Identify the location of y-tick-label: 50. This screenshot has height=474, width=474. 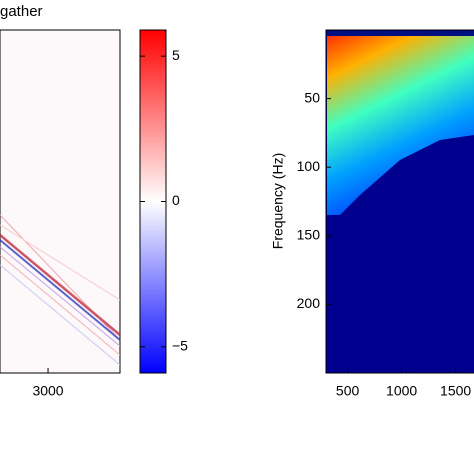
(312, 97).